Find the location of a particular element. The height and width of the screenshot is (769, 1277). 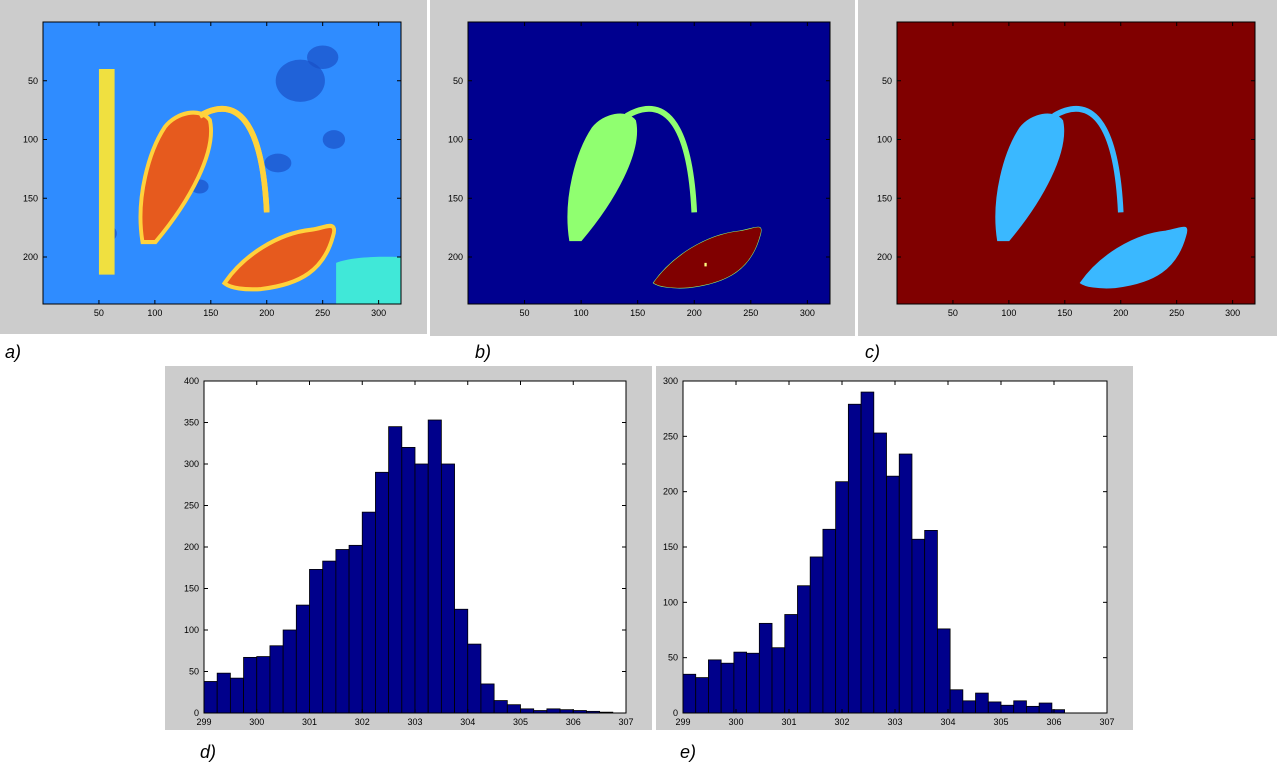

x-tick-label: 304 is located at coordinates (947, 722).